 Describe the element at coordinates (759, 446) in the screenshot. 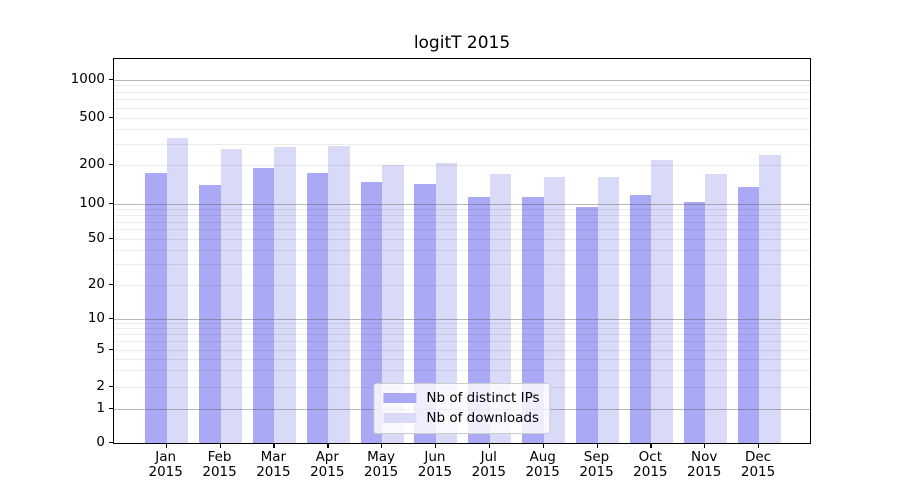

I see `x-tick-dec` at that location.